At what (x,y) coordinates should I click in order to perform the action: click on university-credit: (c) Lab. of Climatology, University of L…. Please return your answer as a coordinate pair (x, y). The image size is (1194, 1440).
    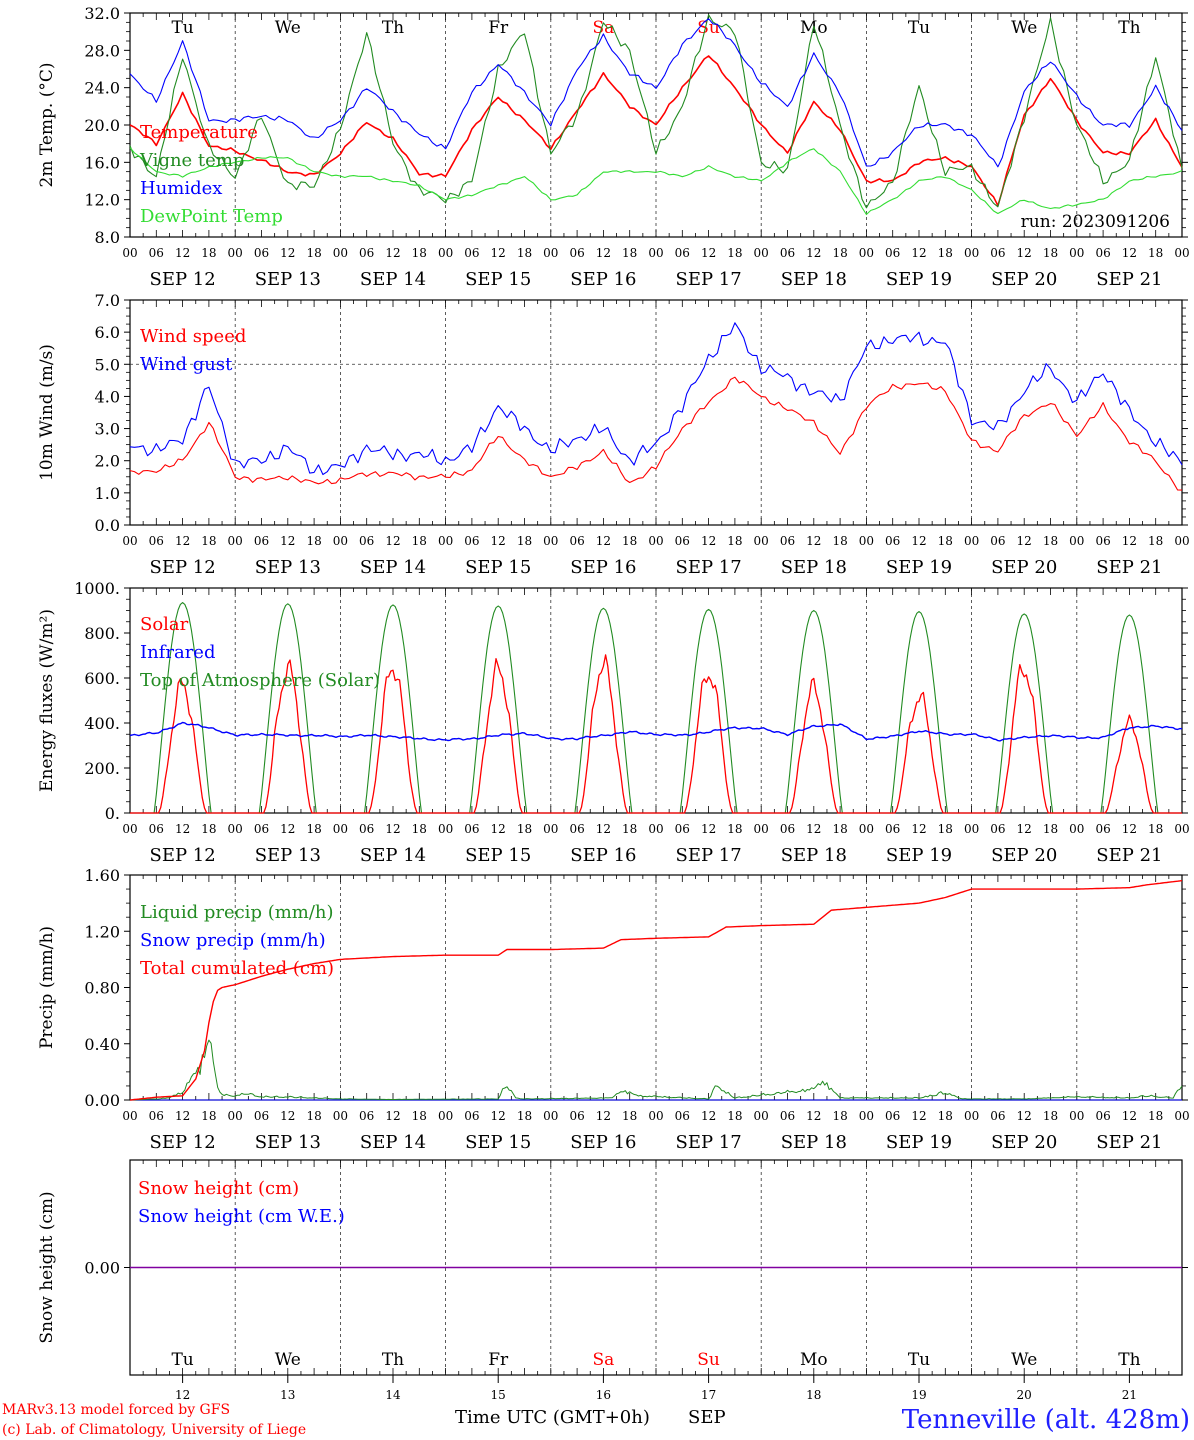
    Looking at the image, I should click on (154, 1430).